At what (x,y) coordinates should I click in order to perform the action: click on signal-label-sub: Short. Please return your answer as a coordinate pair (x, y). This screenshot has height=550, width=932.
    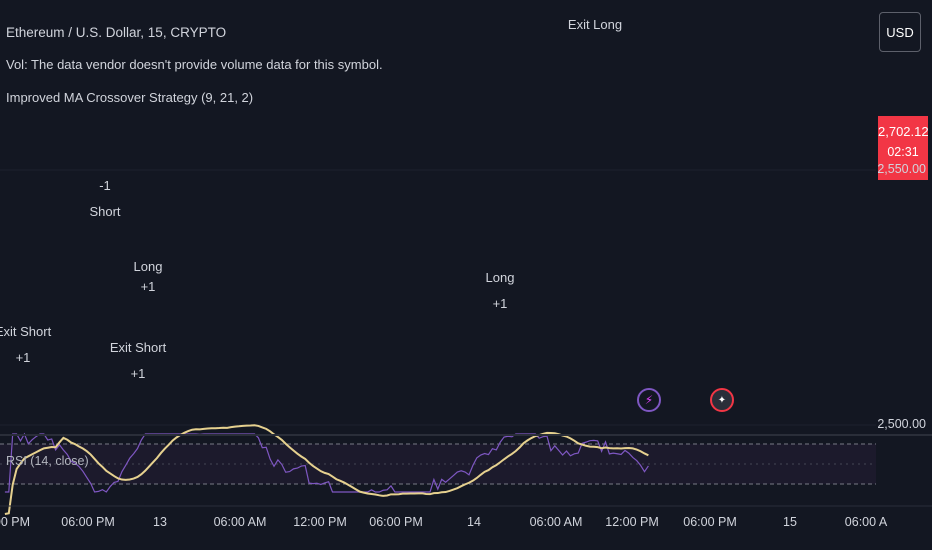
    Looking at the image, I should click on (105, 211).